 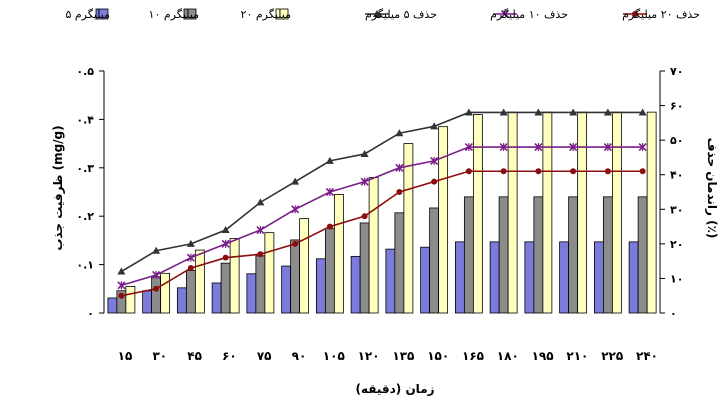 I want to click on y2-tick-label-5: ۵۰, so click(x=676, y=140).